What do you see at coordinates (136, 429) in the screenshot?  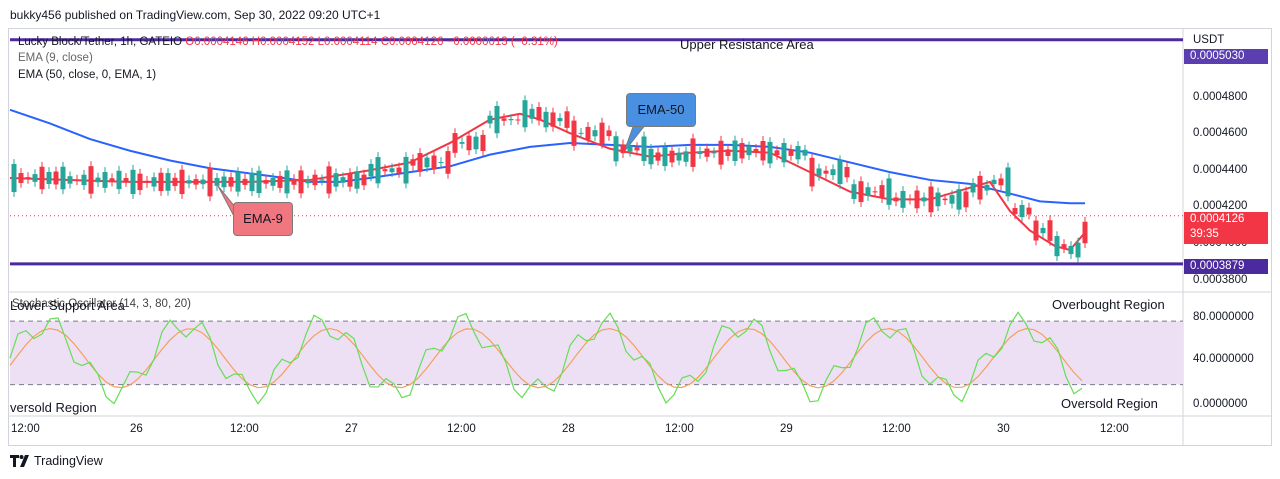 I see `time-tick: 26` at bounding box center [136, 429].